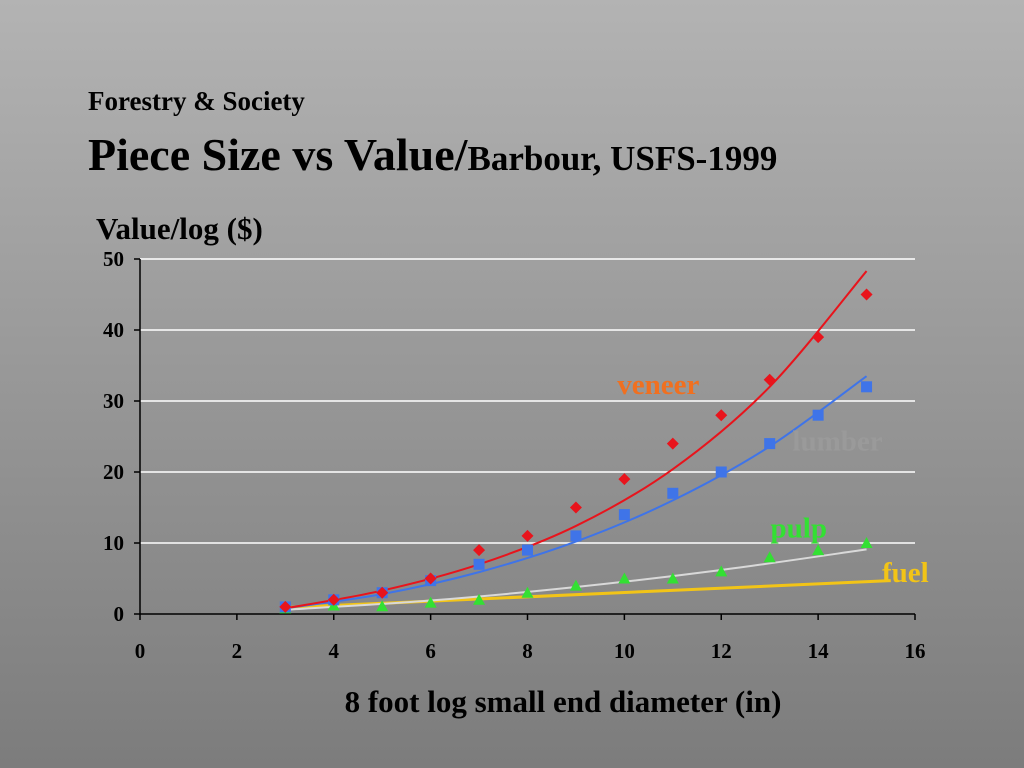 The width and height of the screenshot is (1024, 768). I want to click on lumber-series-label: lumber, so click(837, 442).